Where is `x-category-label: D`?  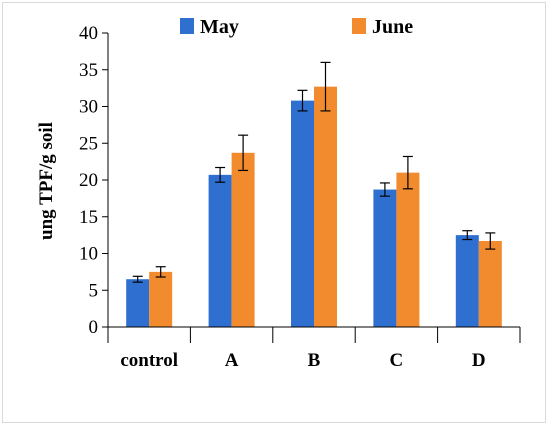 x-category-label: D is located at coordinates (479, 360).